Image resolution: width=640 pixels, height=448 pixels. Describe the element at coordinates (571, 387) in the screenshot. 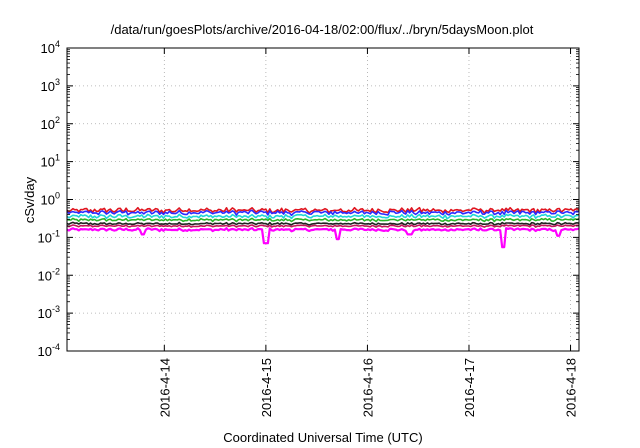

I see `x-tick-label: 2016-4-18` at that location.